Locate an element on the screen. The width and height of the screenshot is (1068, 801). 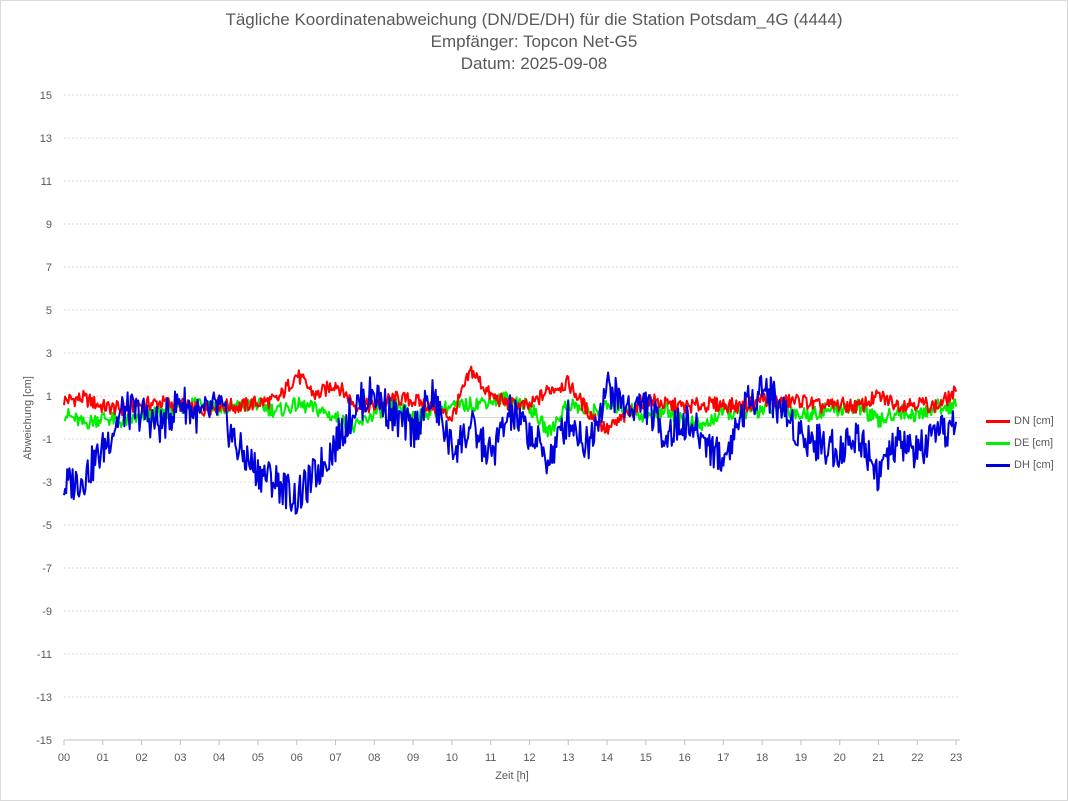
x-tick-label: 13 is located at coordinates (568, 758).